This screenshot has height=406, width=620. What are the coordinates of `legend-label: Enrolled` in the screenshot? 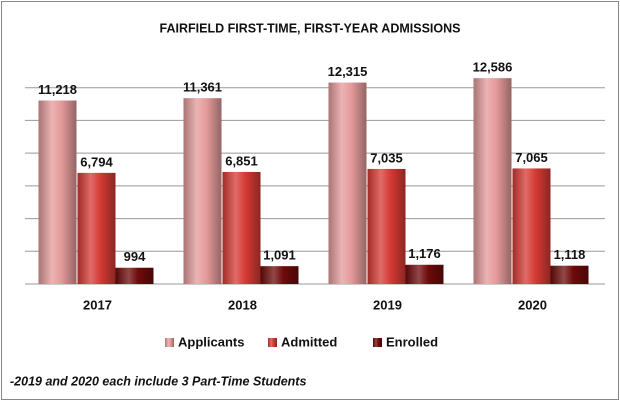 It's located at (412, 341).